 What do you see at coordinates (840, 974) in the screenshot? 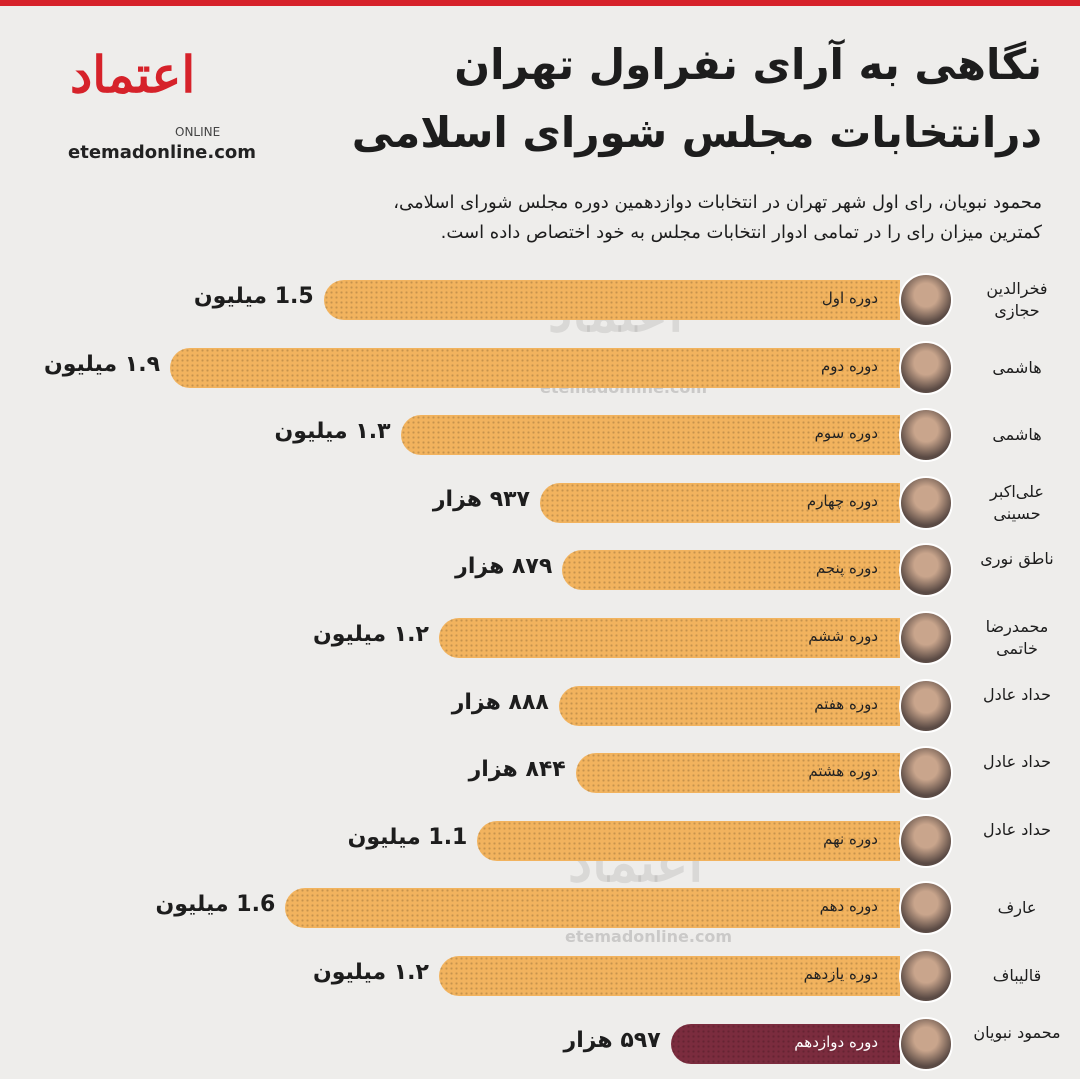
I see `category-label: دوره یازدهم` at bounding box center [840, 974].